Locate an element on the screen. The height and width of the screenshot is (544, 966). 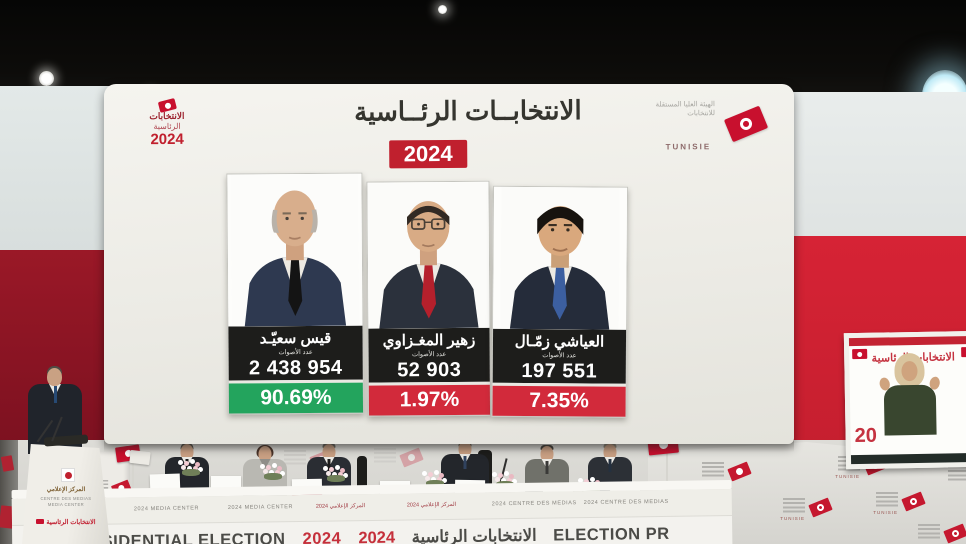
portrait-kais-saied is located at coordinates (295, 250).